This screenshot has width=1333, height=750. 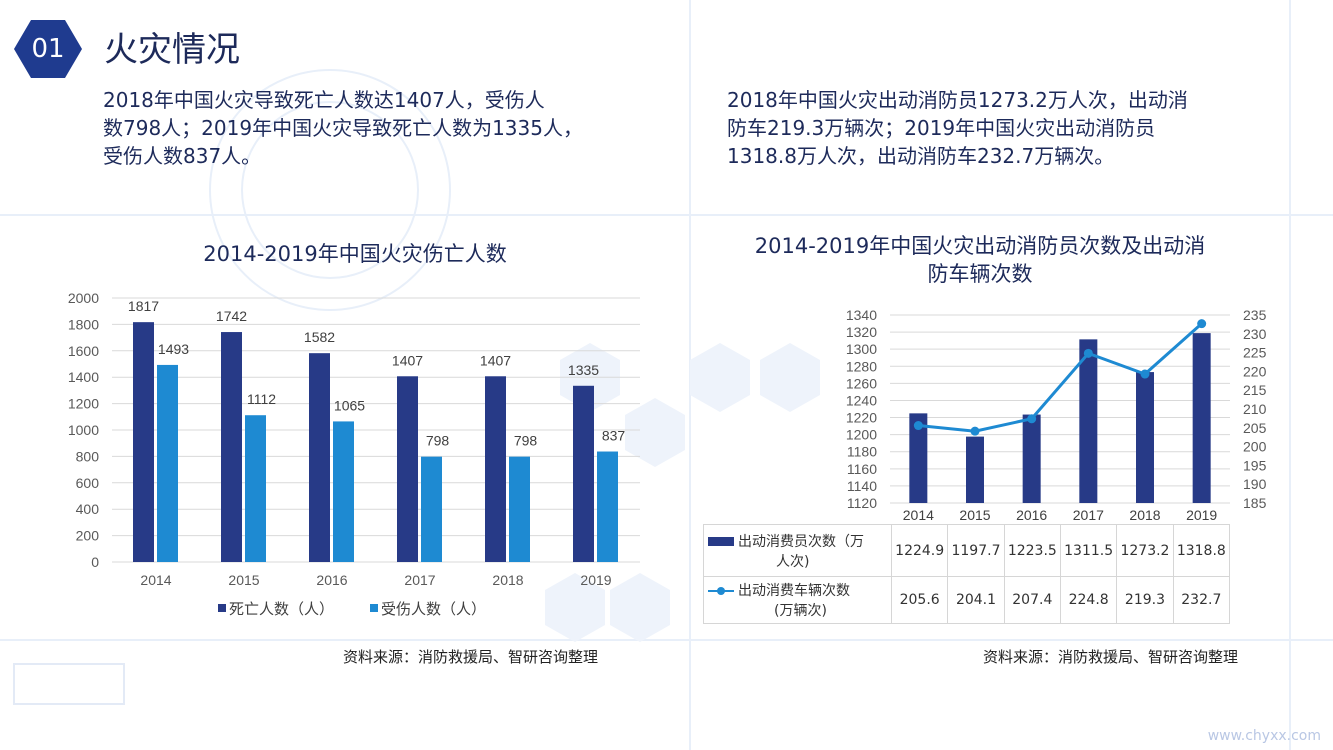 What do you see at coordinates (243, 580) in the screenshot?
I see `x-tick-label: 2015` at bounding box center [243, 580].